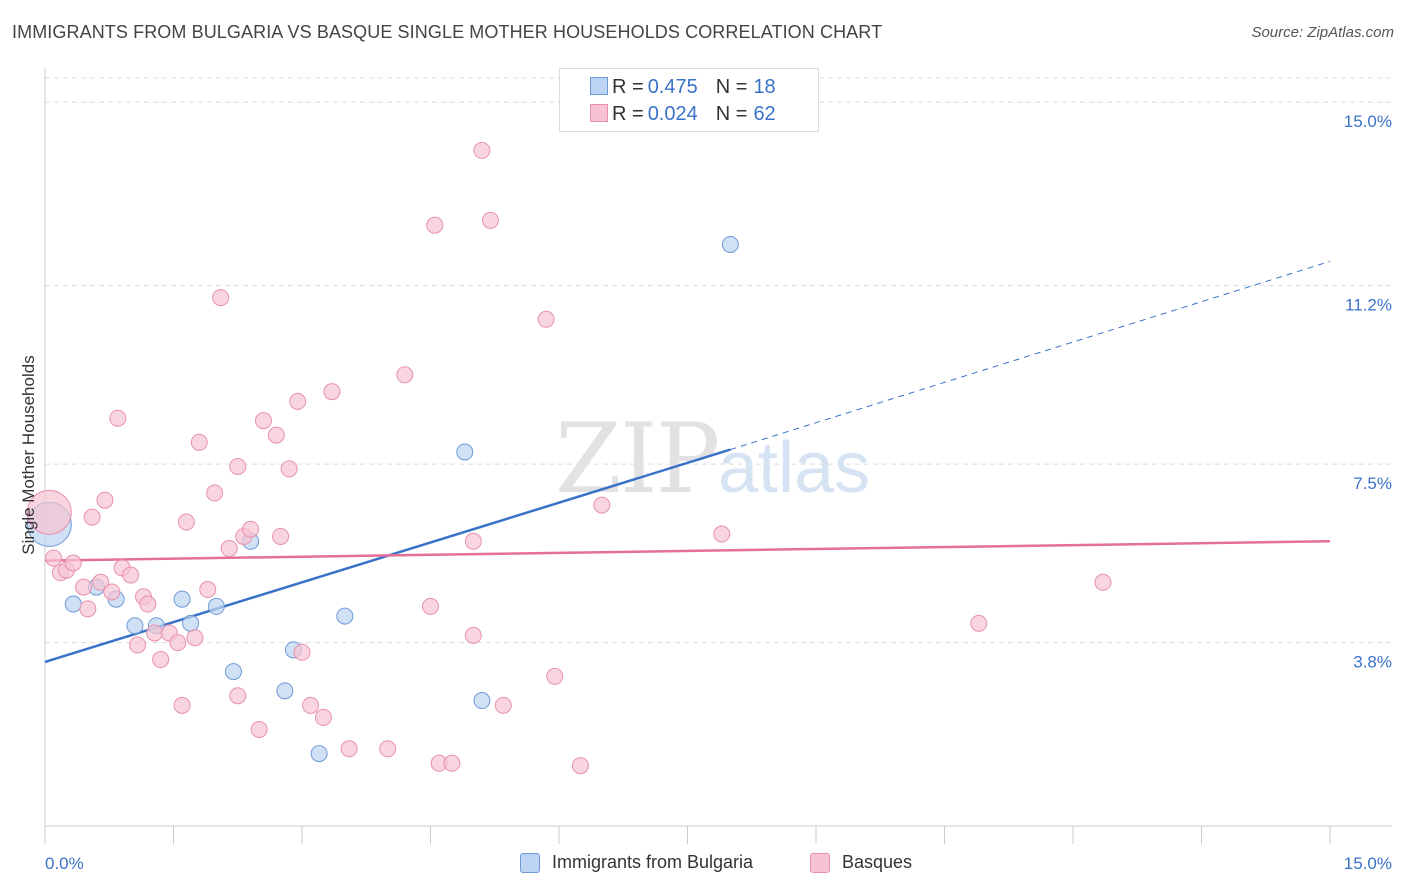 This screenshot has height=892, width=1406. I want to click on stats-legend-row-bulgaria: R = 0.475 N = 18, so click(683, 87).